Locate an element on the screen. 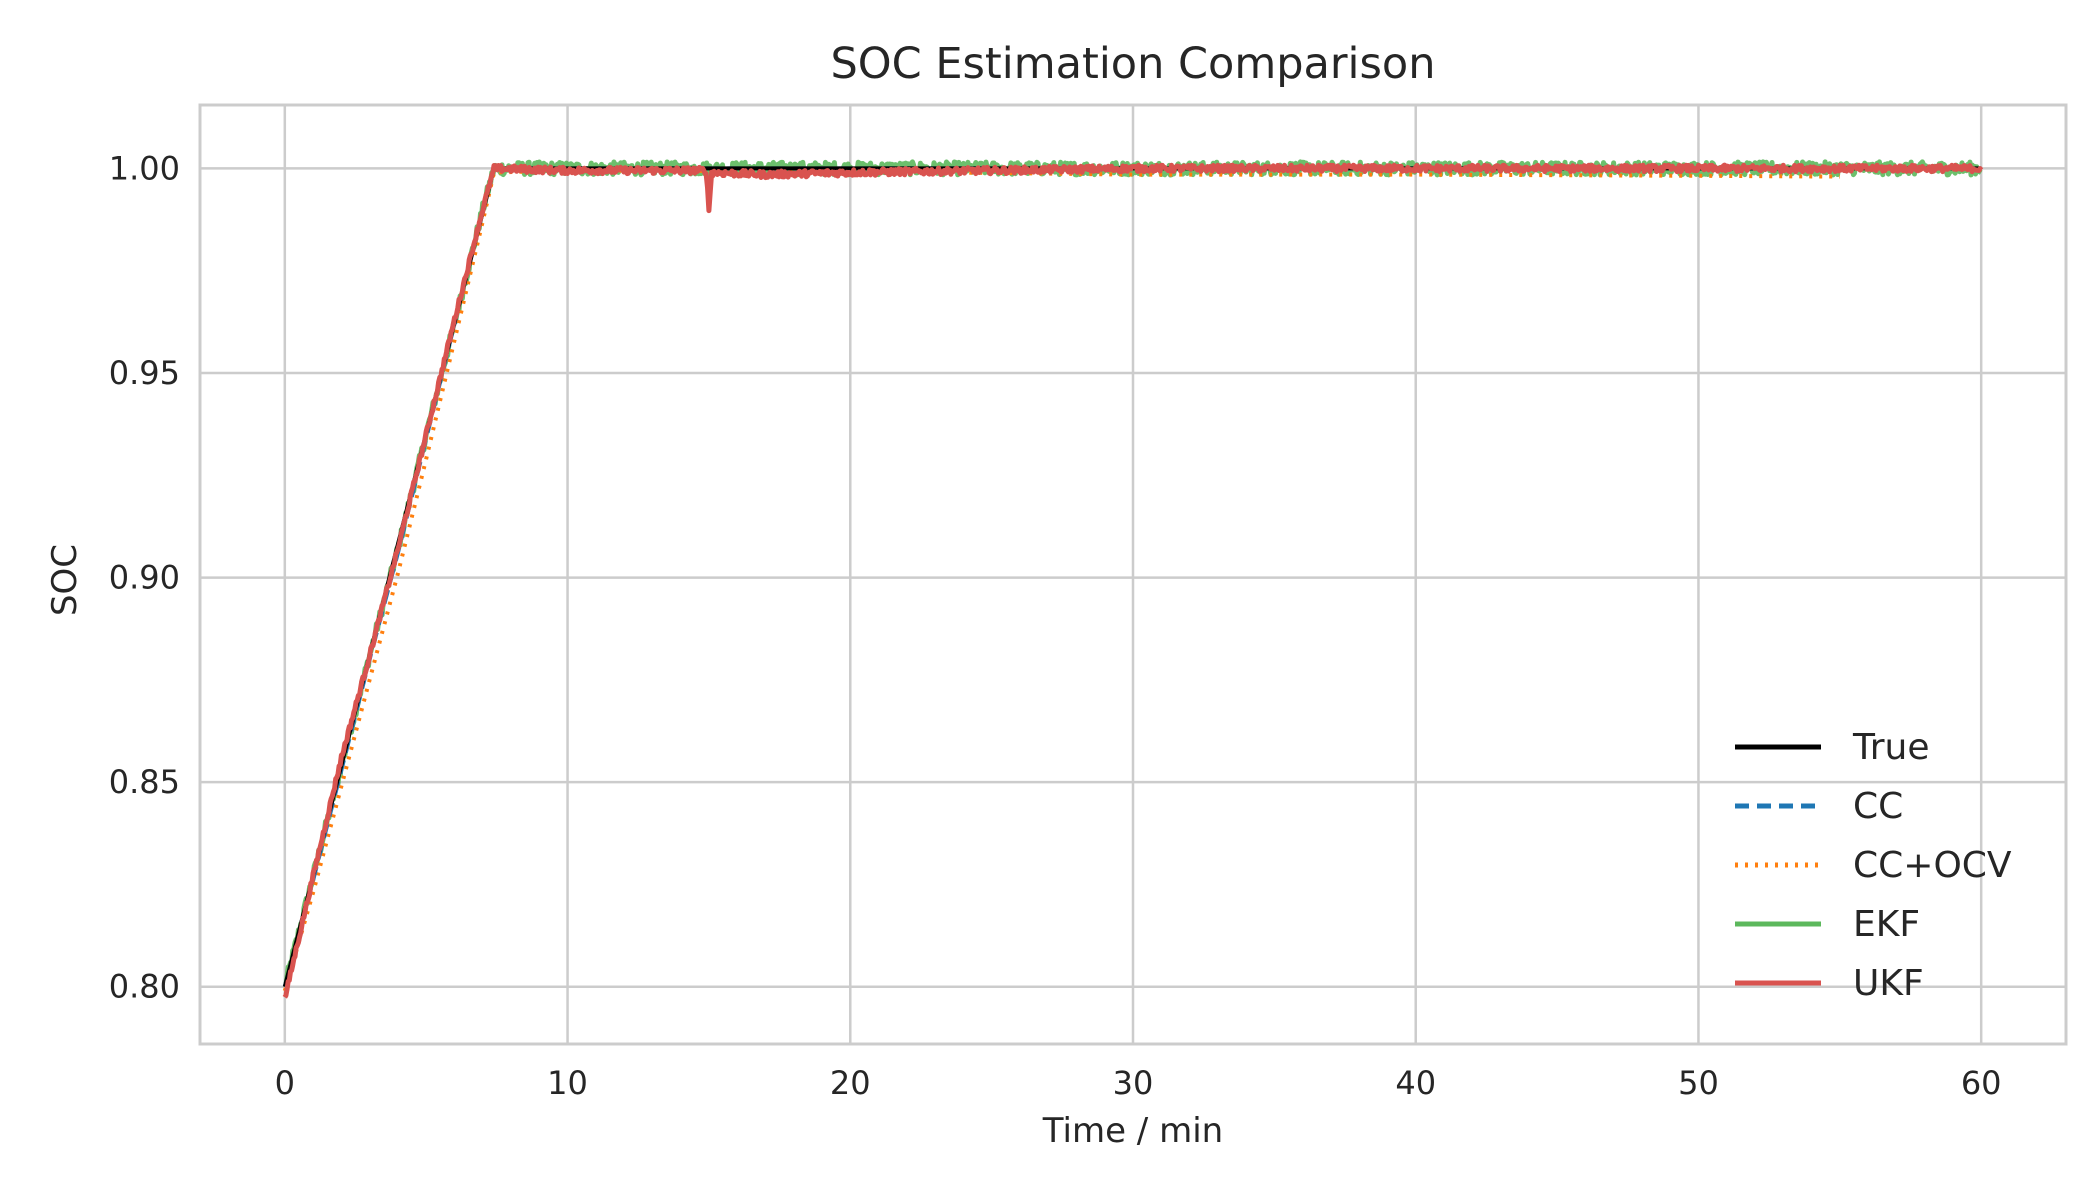  y-tick-label: 0.90 is located at coordinates (144, 578).